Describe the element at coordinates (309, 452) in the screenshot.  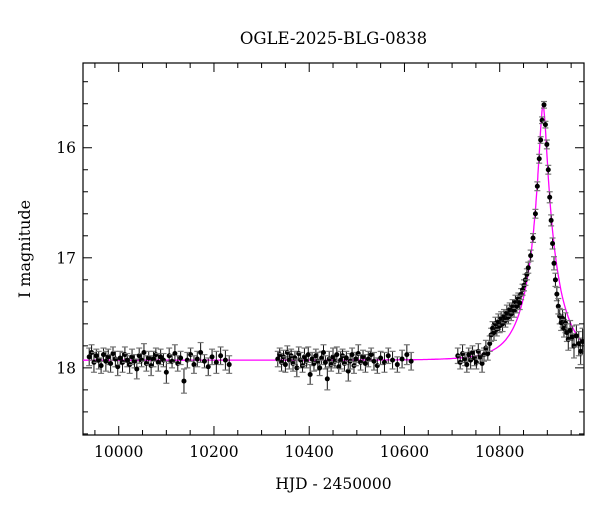
I see `svg-text: 10400` at that location.